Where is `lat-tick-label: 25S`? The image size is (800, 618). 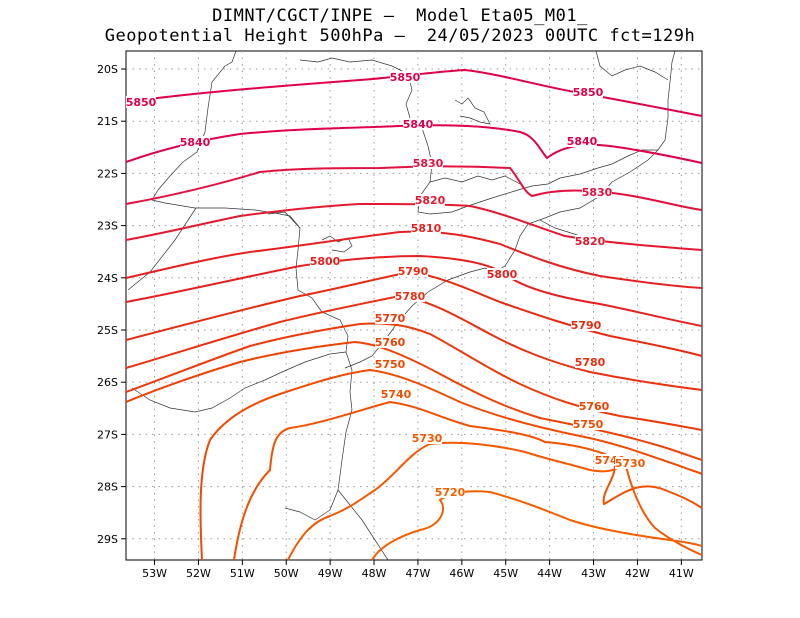 lat-tick-label: 25S is located at coordinates (107, 330).